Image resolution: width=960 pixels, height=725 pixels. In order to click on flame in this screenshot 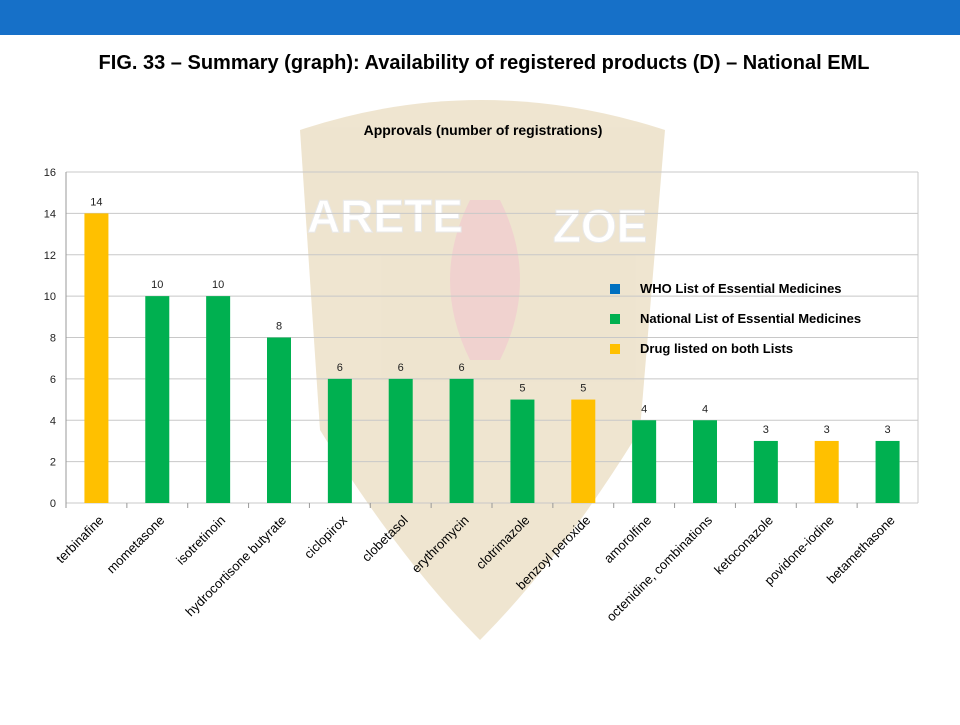, I will do `click(485, 280)`.